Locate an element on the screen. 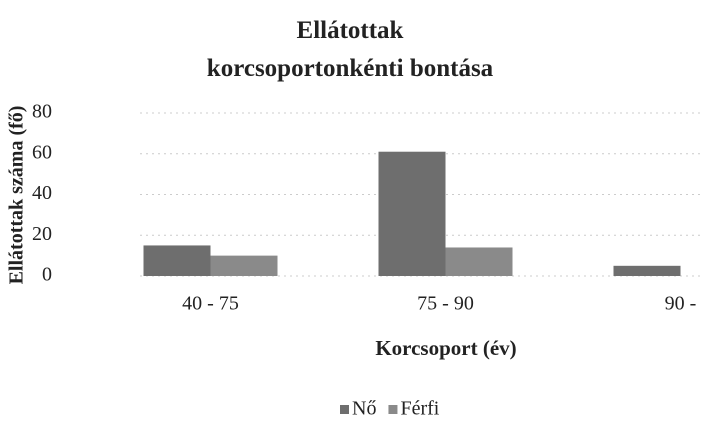 This screenshot has height=421, width=704. x-axis-label: Korcsoport (év) is located at coordinates (445, 348).